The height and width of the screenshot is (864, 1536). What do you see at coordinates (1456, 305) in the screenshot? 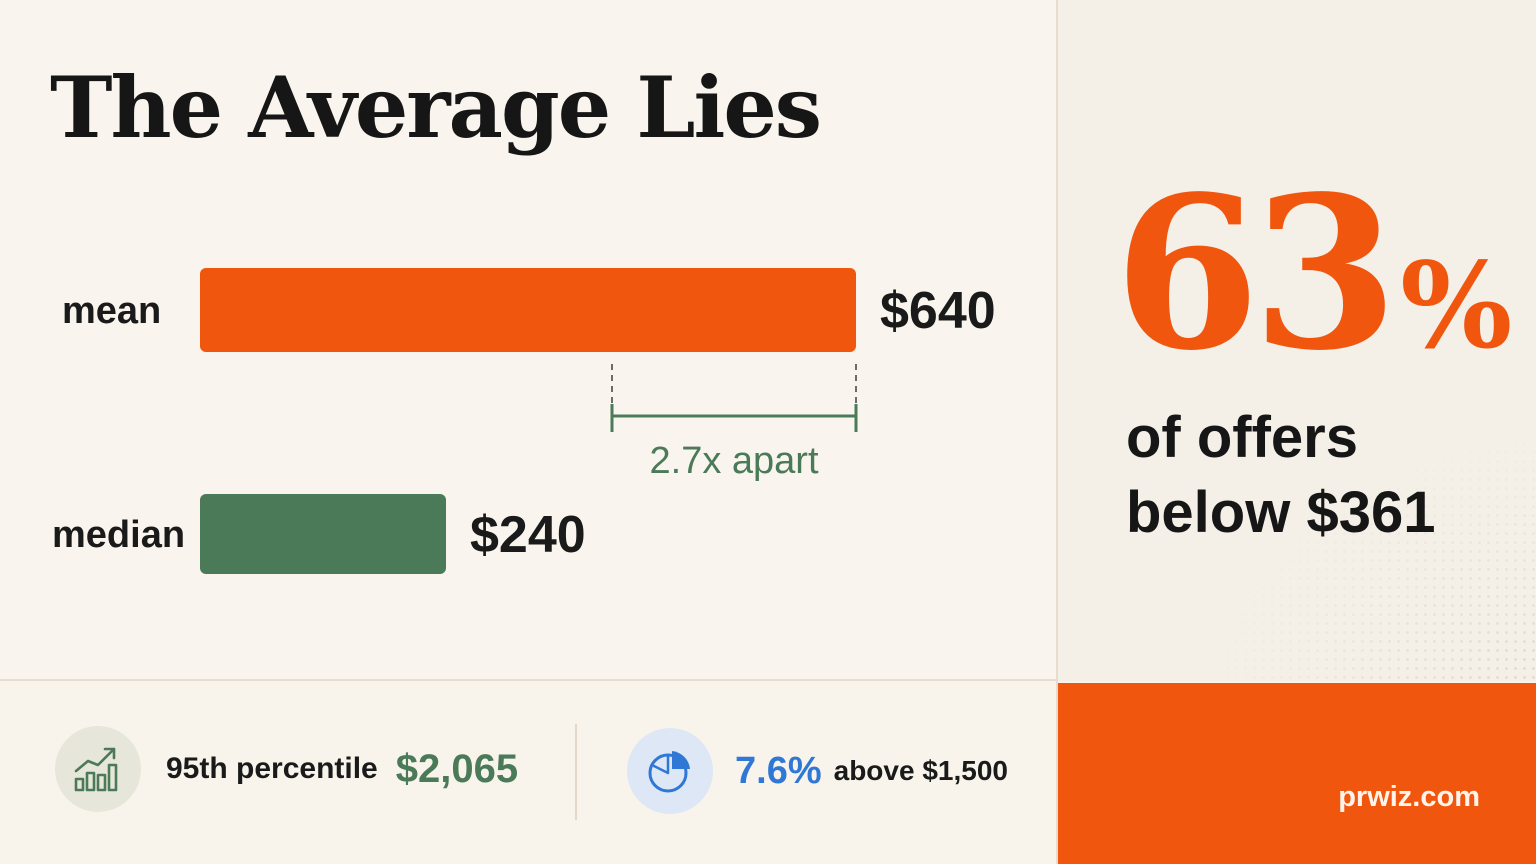
I see `highlight-percent-symbol: %` at bounding box center [1456, 305].